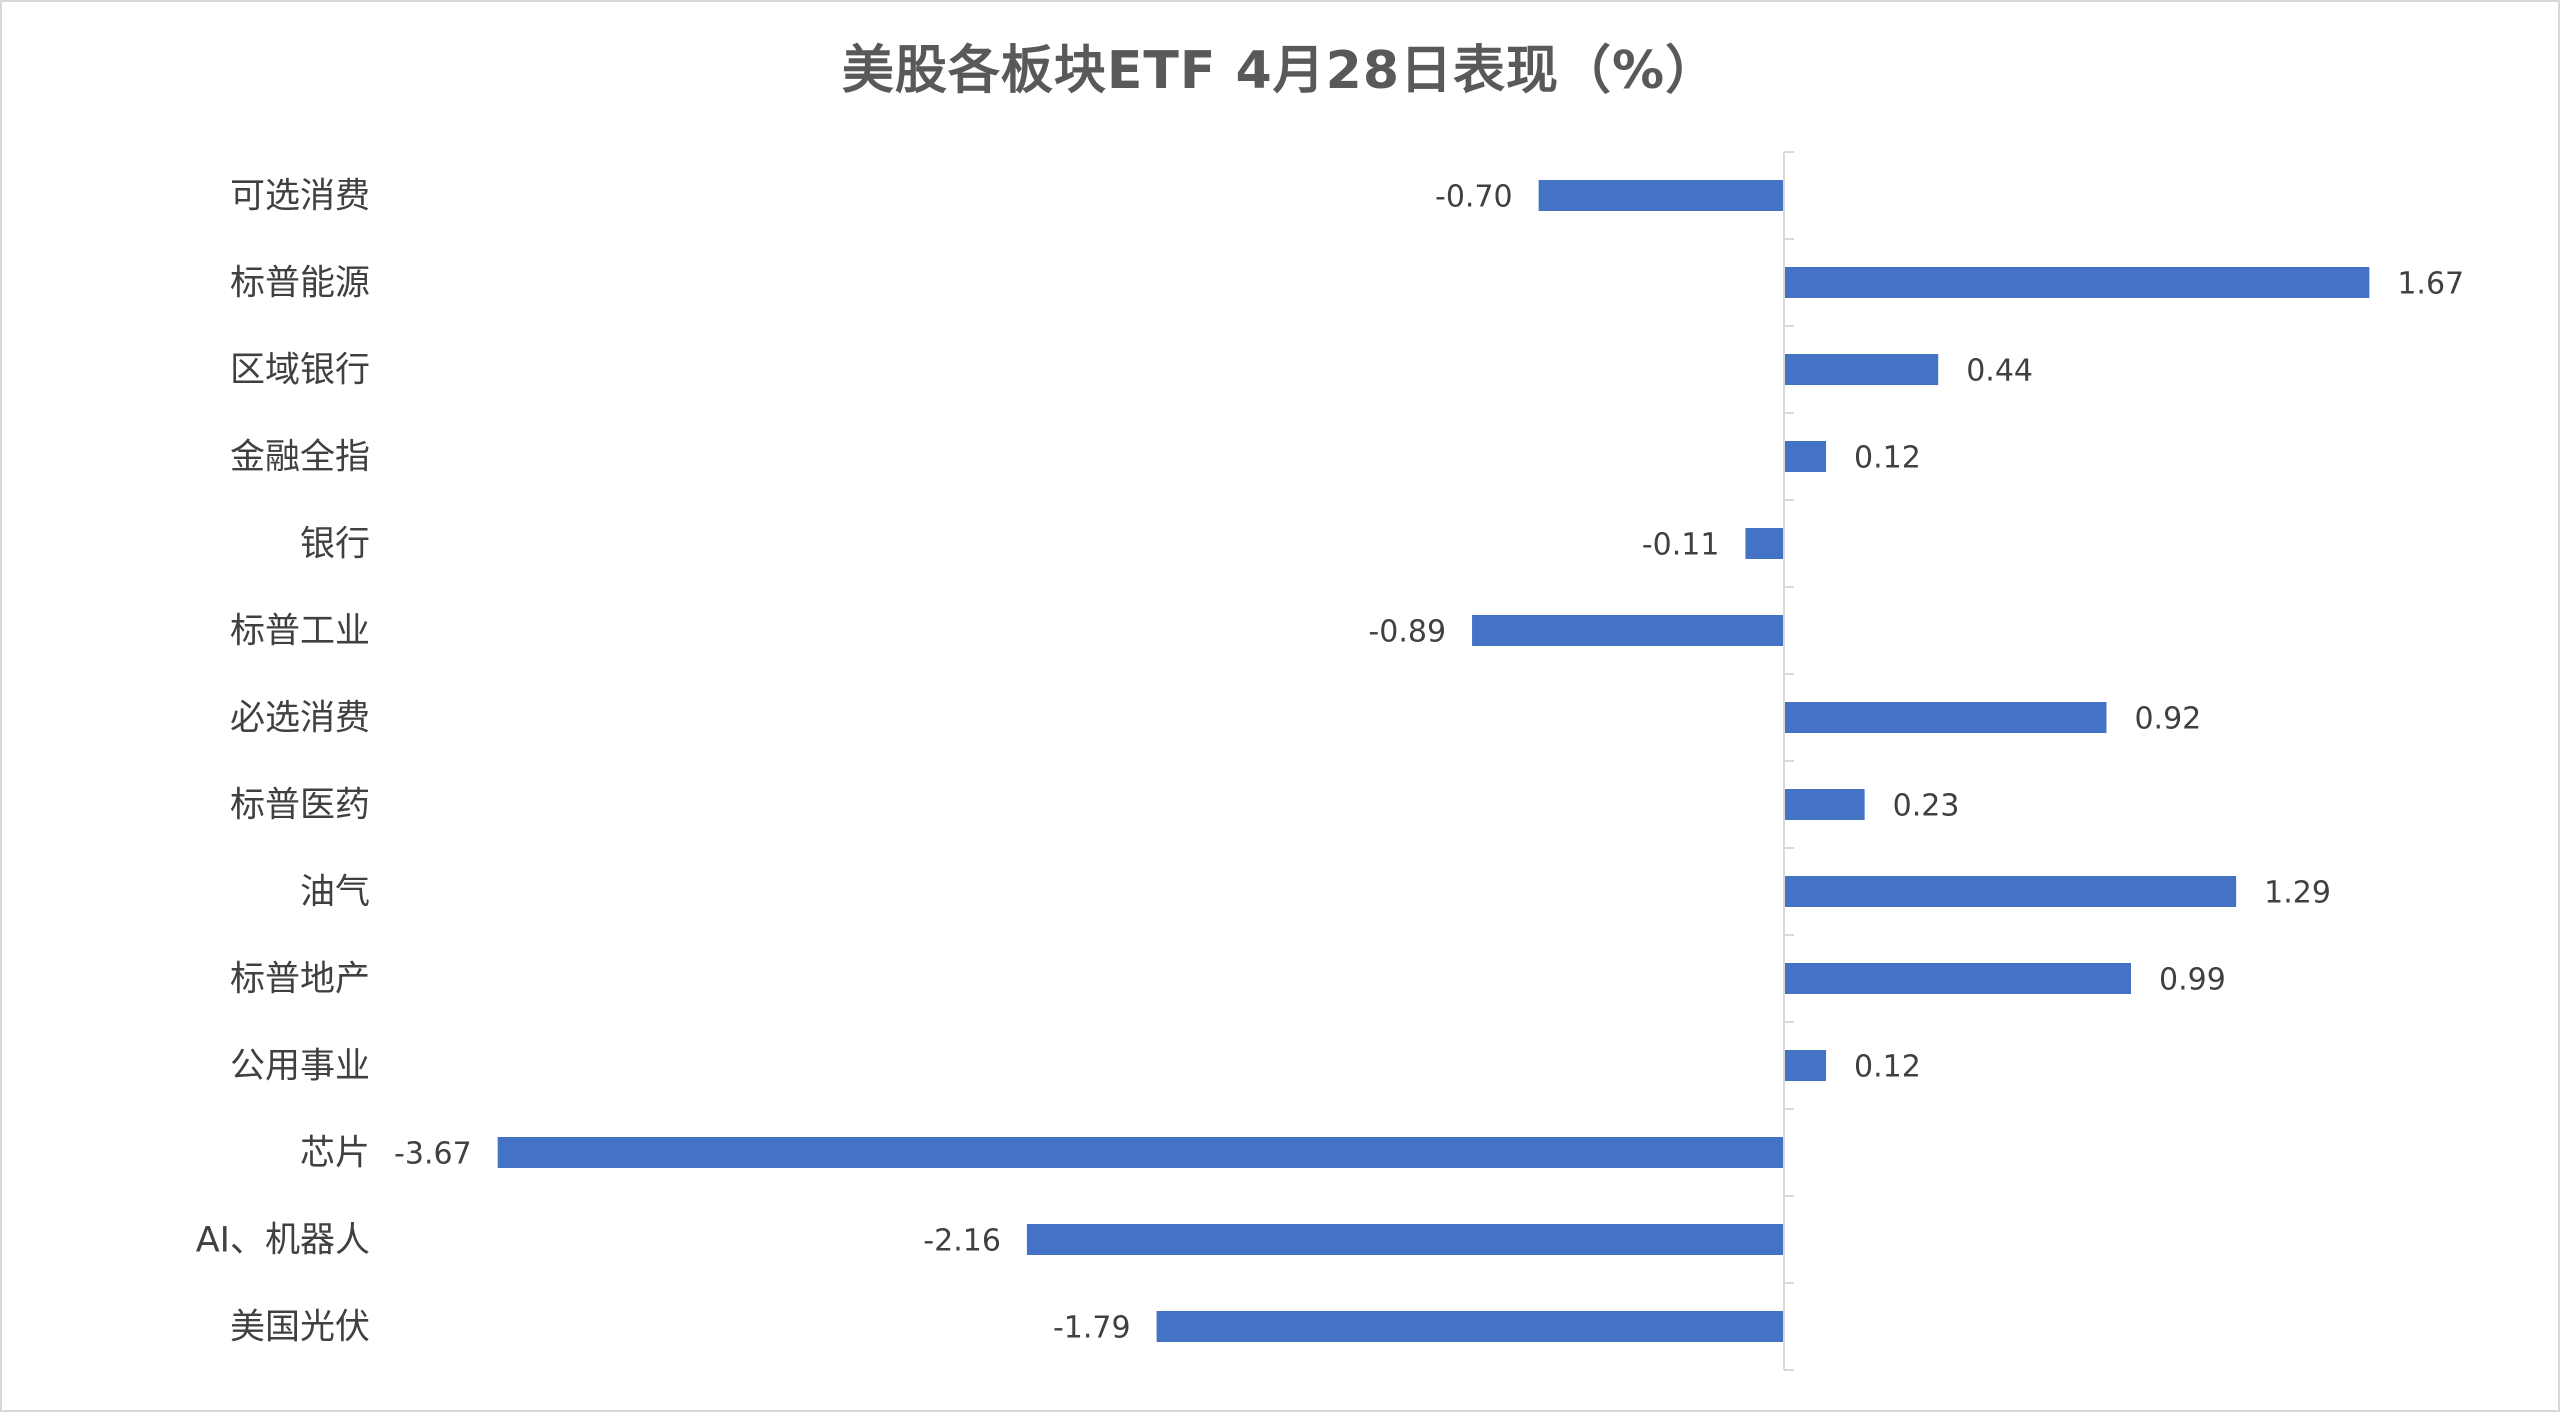  Describe the element at coordinates (300, 719) in the screenshot. I see `category-label: 必选消费` at that location.